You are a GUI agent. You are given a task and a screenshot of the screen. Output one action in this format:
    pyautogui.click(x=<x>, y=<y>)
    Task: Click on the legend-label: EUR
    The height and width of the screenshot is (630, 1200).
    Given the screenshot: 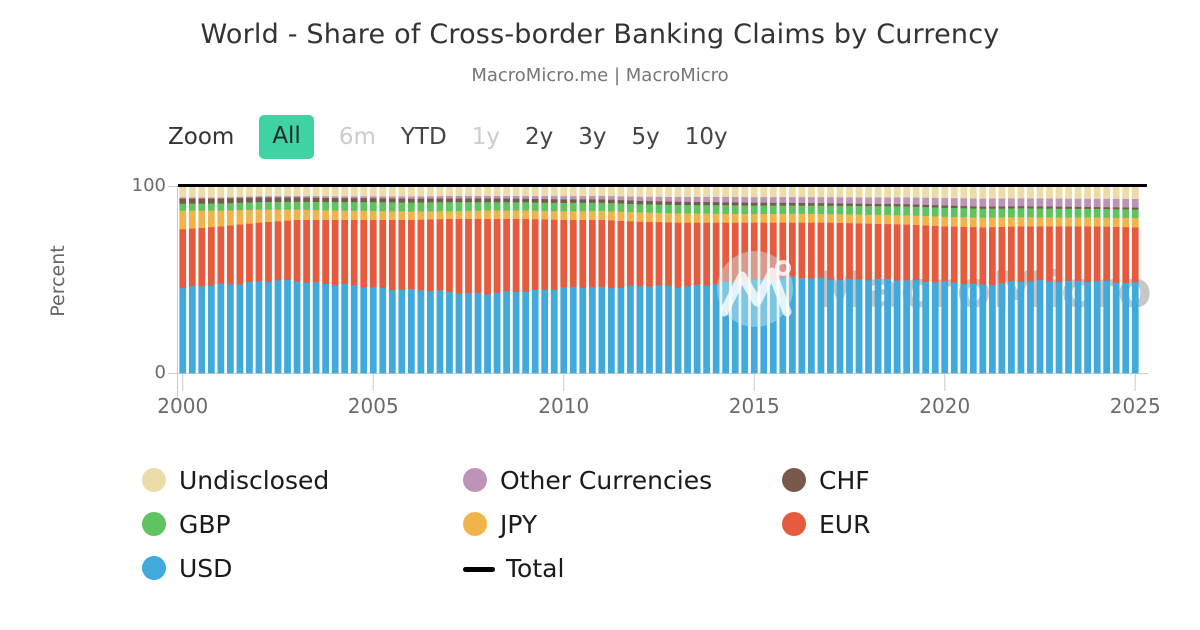 What is the action you would take?
    pyautogui.click(x=845, y=524)
    